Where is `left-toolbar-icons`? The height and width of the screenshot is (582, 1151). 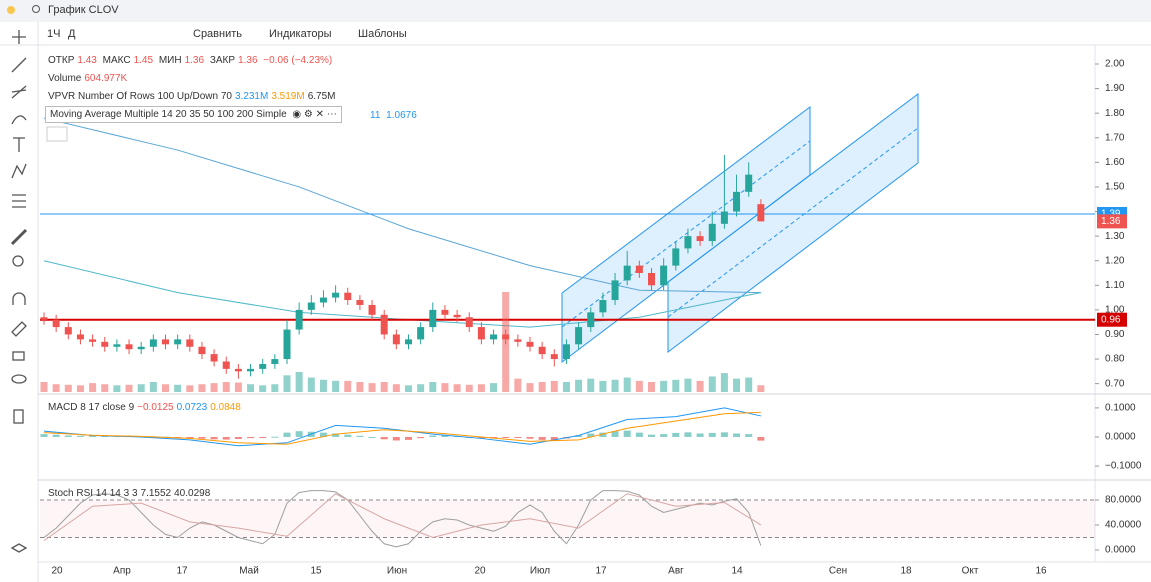
left-toolbar-icons is located at coordinates (19, 291).